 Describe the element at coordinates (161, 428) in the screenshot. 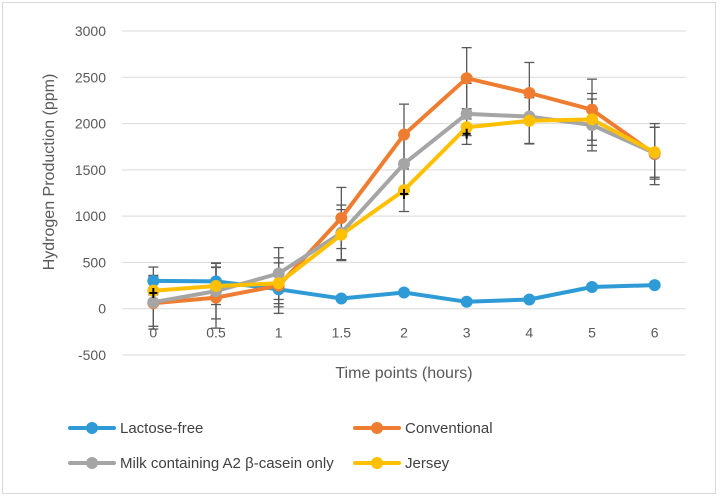

I see `legend-label-lactose-free: Lactose-free` at that location.